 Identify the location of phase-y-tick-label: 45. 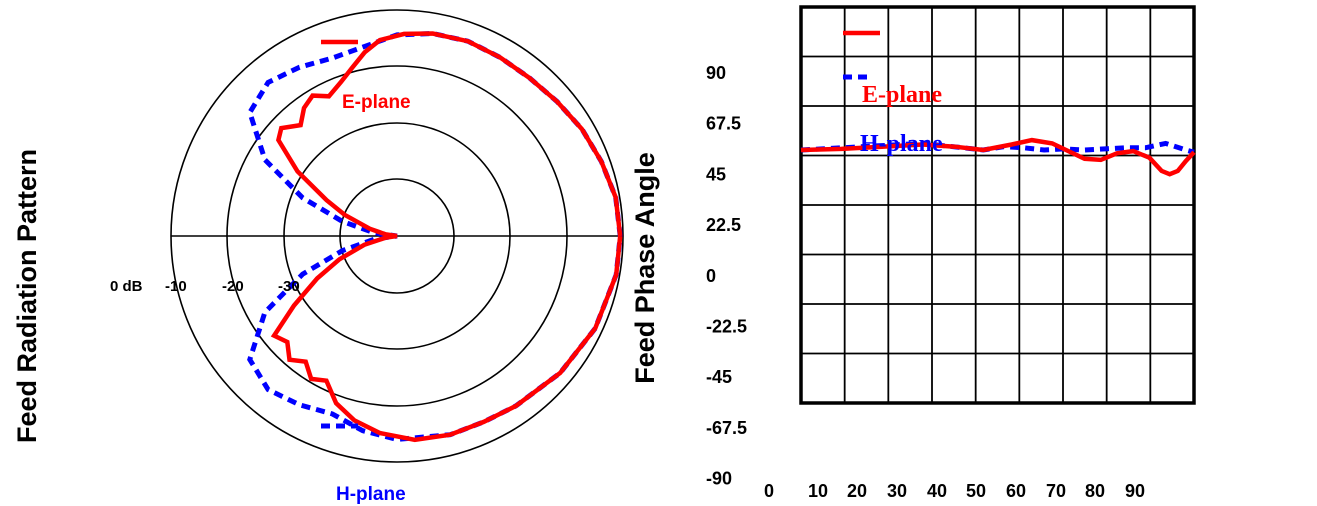
(716, 174).